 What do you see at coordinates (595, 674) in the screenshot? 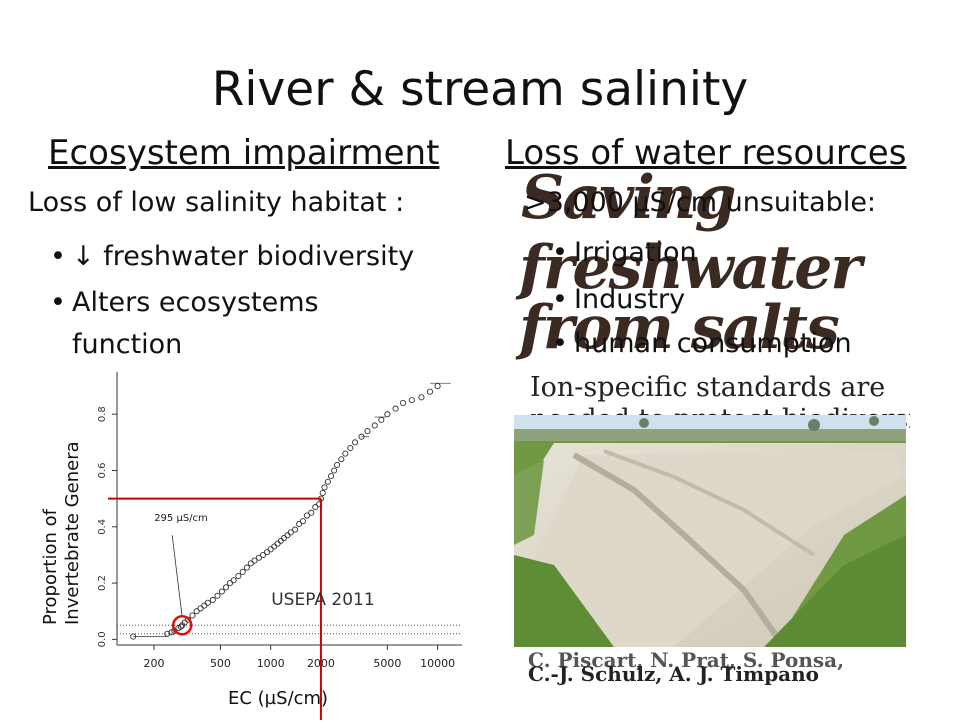
I see `author-4: C.-J. Schulz,` at bounding box center [595, 674].